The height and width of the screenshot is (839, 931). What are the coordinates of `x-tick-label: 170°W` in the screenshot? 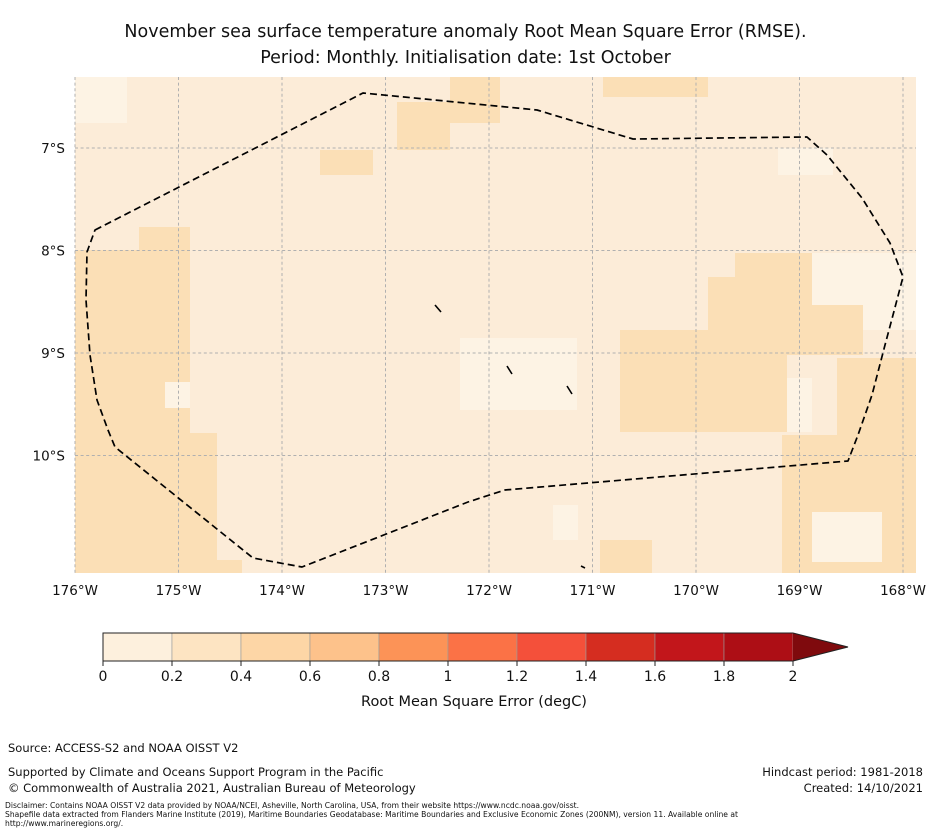 It's located at (696, 591).